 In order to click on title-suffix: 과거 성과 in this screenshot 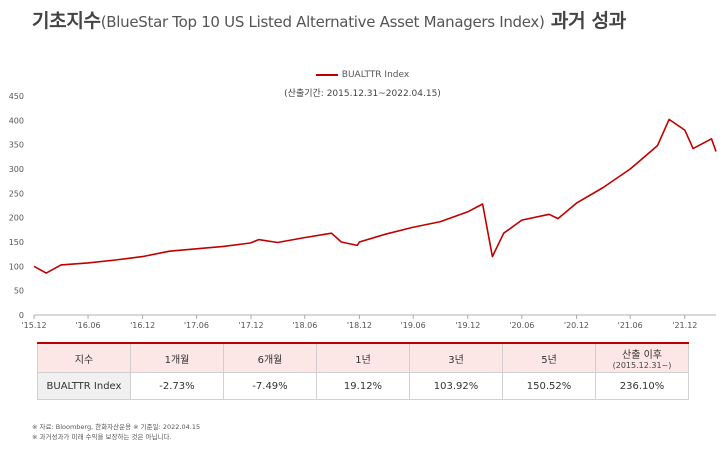, I will do `click(588, 21)`.